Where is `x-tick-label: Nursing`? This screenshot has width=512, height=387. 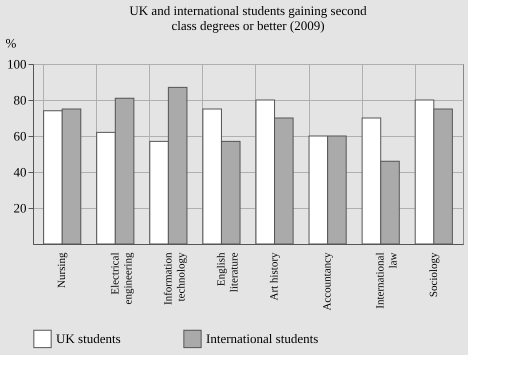 x-tick-label: Nursing is located at coordinates (62, 270).